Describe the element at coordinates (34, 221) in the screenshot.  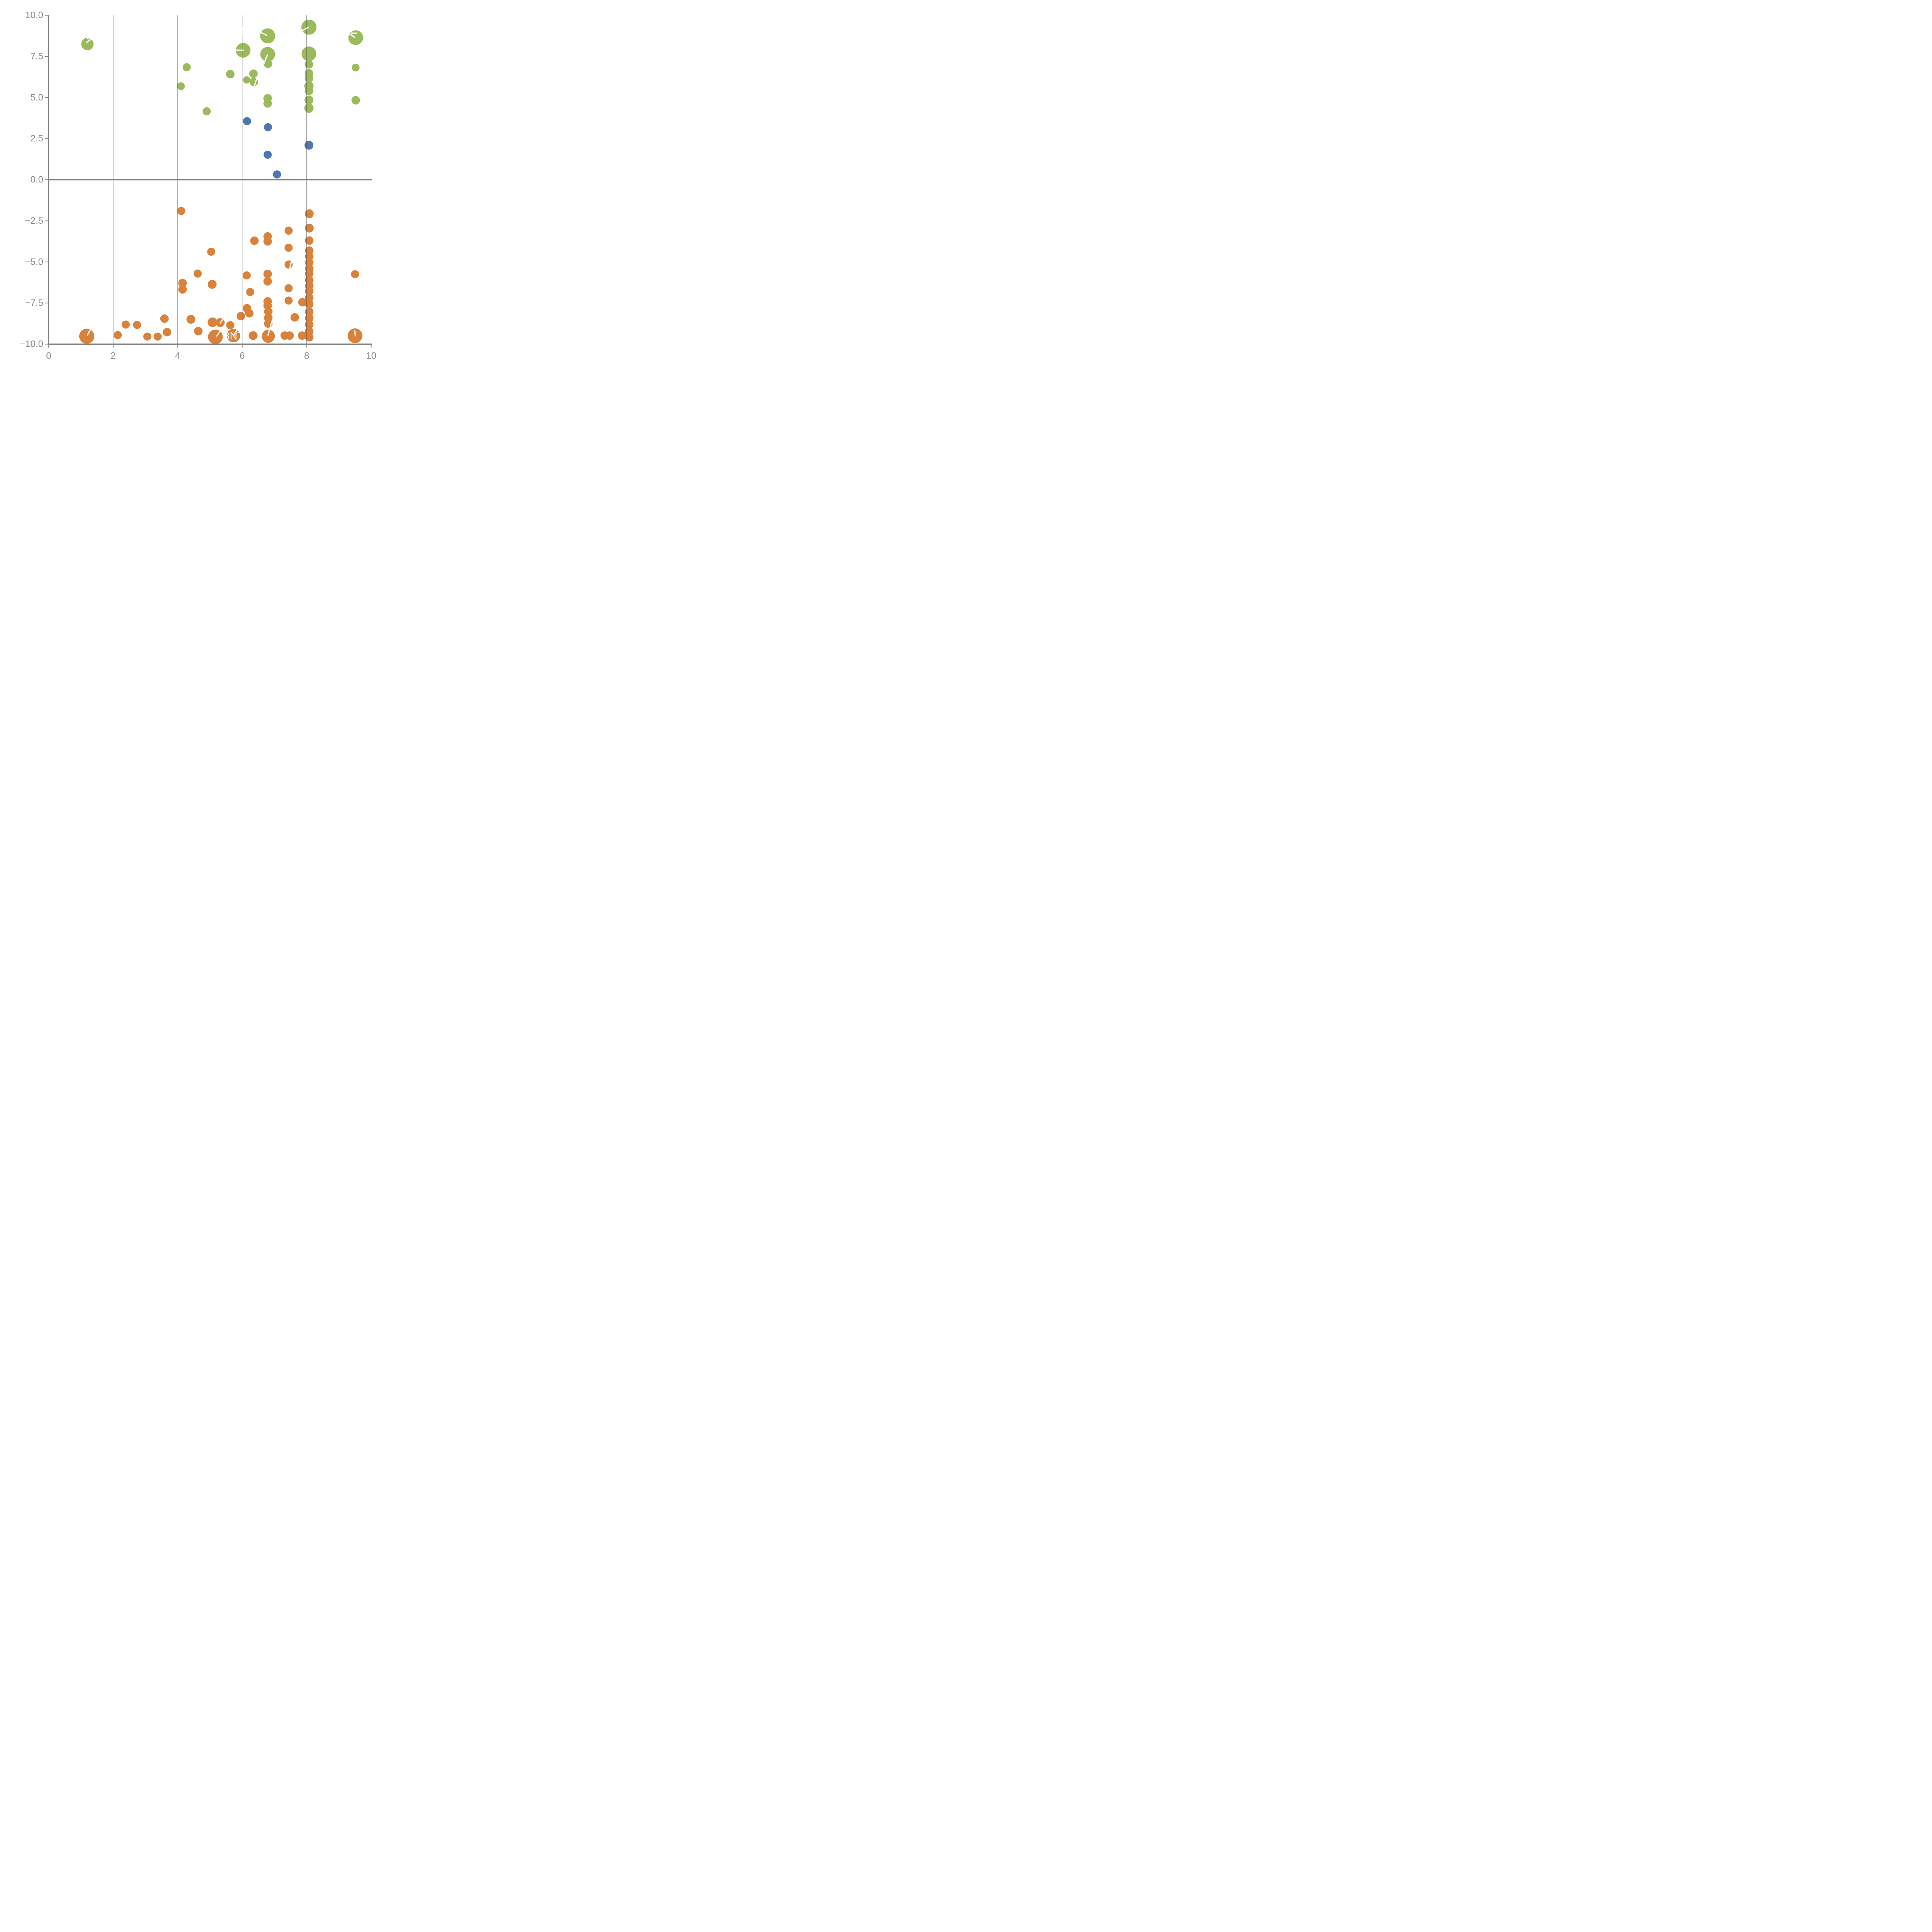
I see `y-tick-label-5: −2.5` at that location.